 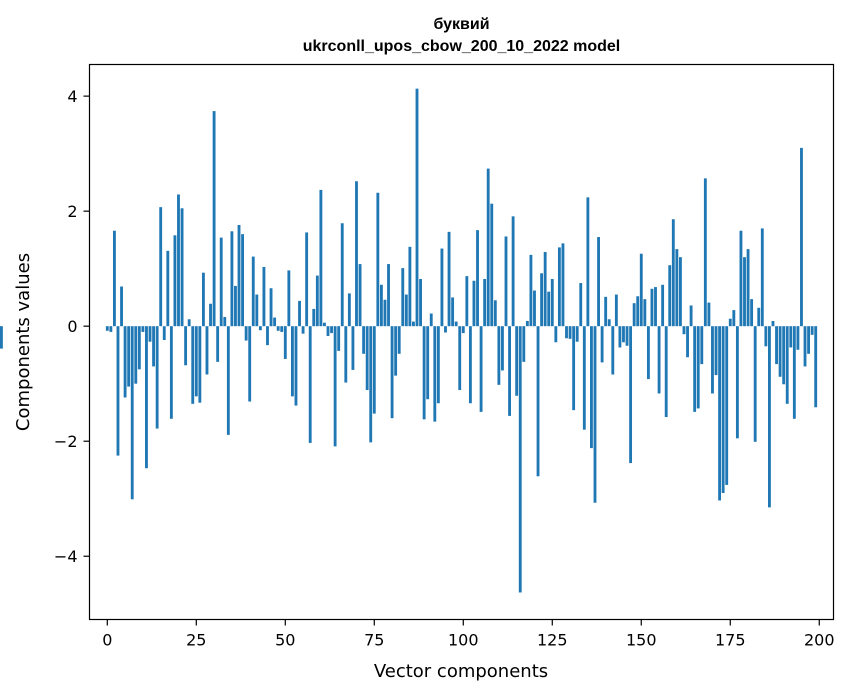 What do you see at coordinates (23, 342) in the screenshot?
I see `y-axis-label: Components values` at bounding box center [23, 342].